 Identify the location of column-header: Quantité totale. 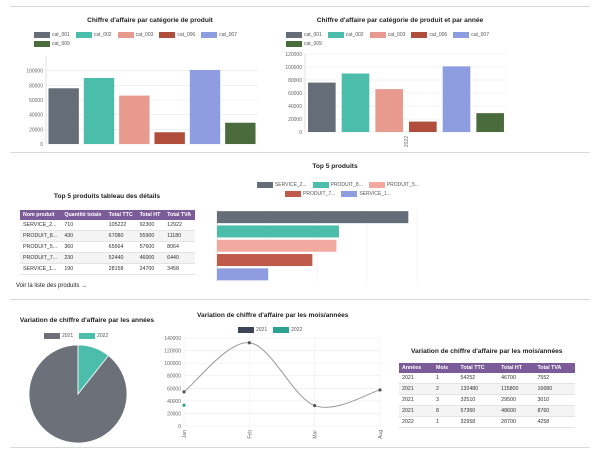
(83, 215).